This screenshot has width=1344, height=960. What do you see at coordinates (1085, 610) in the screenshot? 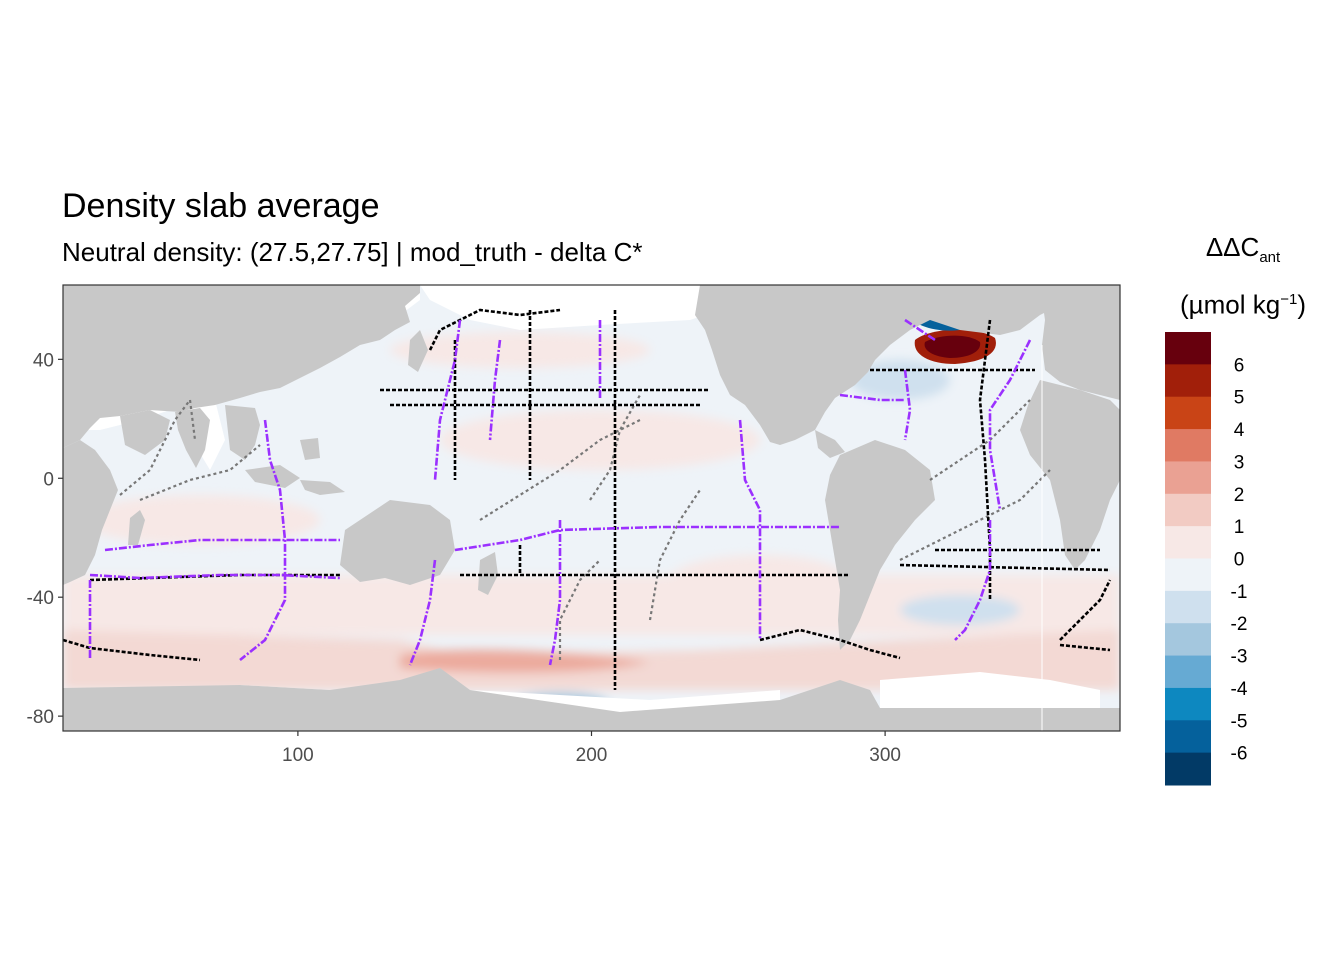
I see `track-past-sw-atlantic` at bounding box center [1085, 610].